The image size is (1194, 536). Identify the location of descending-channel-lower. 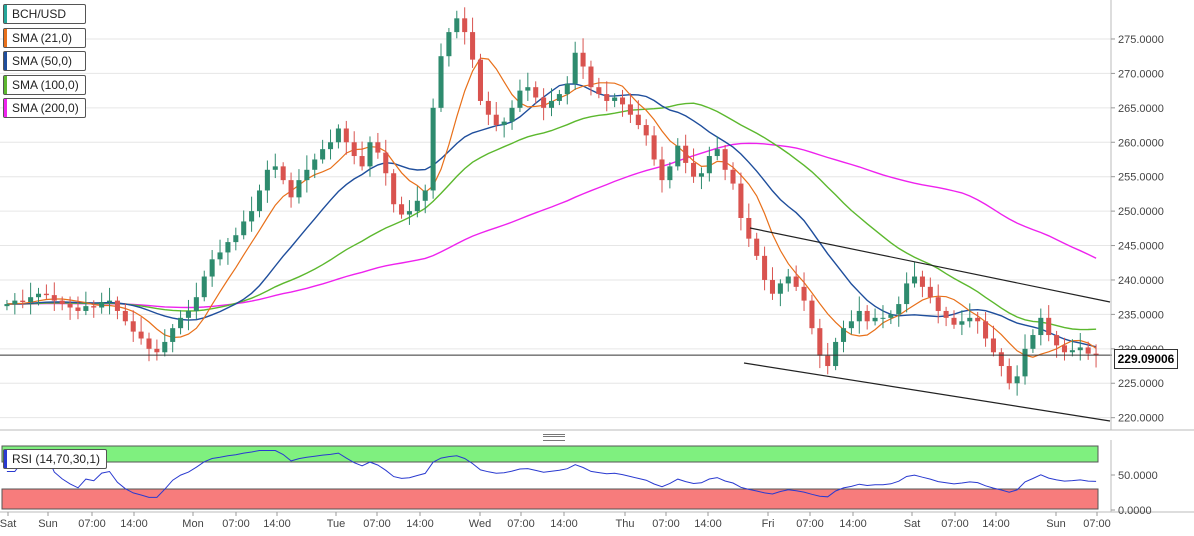
(927, 392).